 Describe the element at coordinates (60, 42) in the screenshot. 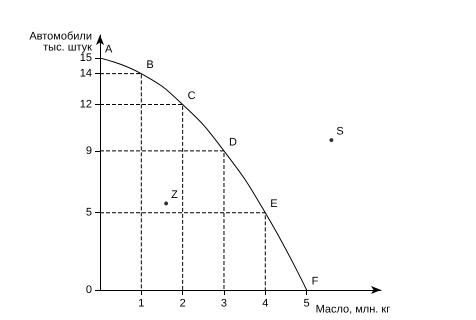

I see `y-axis-title: Автомобили тыс. штук` at that location.